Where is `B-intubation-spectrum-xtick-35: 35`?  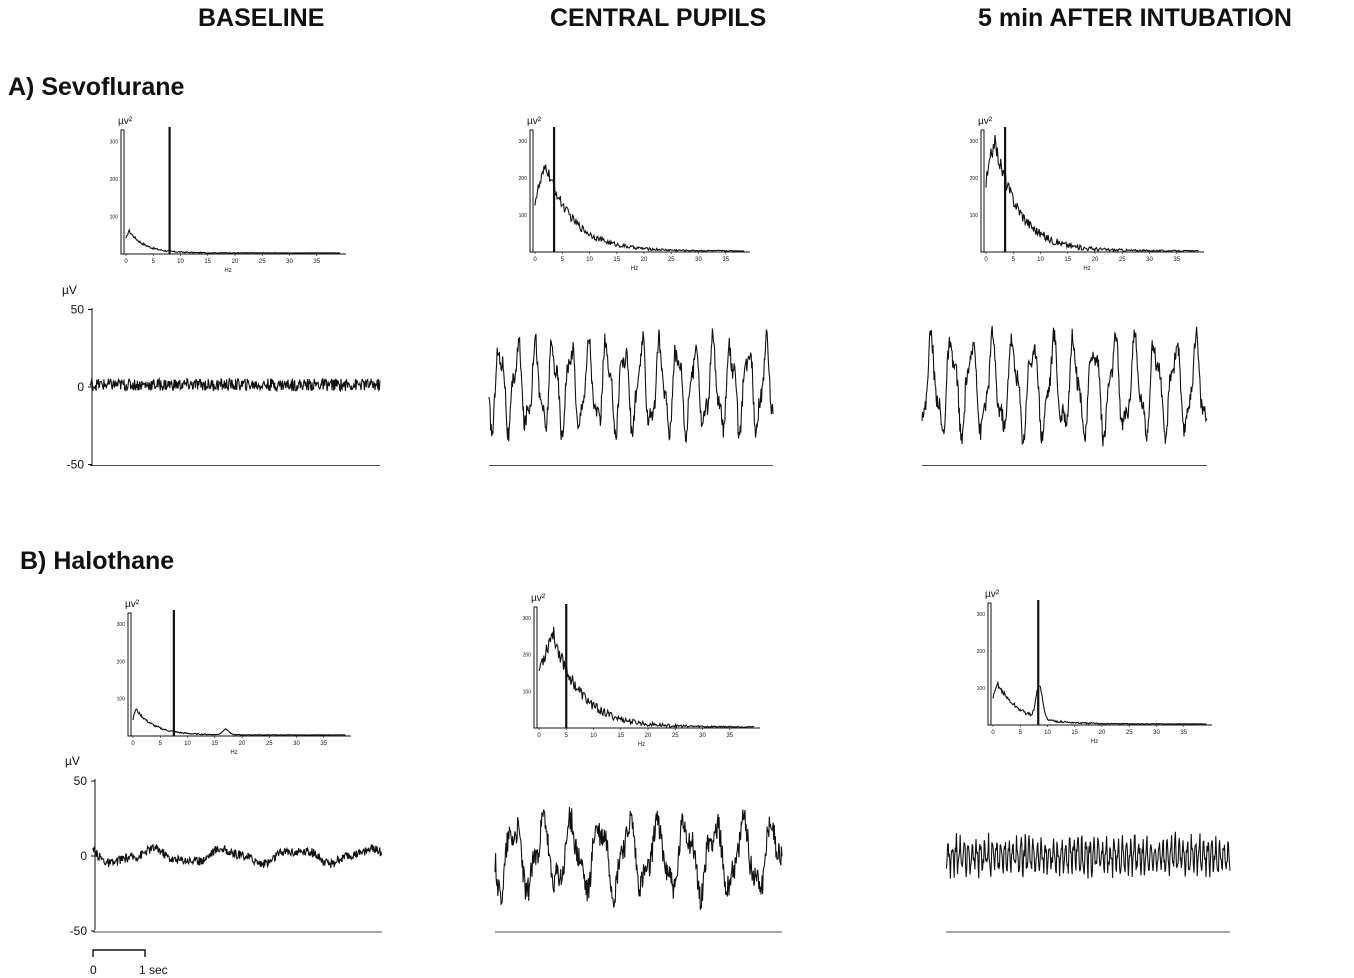
B-intubation-spectrum-xtick-35: 35 is located at coordinates (1183, 733).